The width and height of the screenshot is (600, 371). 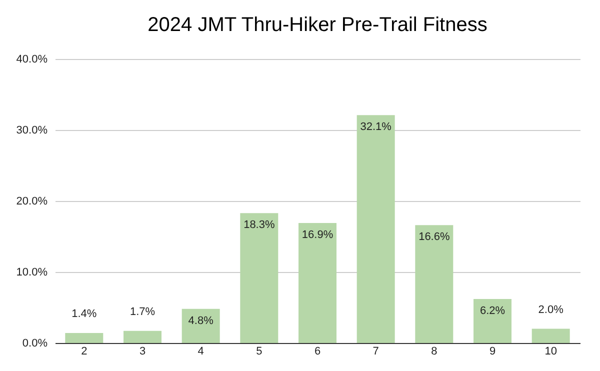 What do you see at coordinates (259, 225) in the screenshot?
I see `data-label: 18.3%` at bounding box center [259, 225].